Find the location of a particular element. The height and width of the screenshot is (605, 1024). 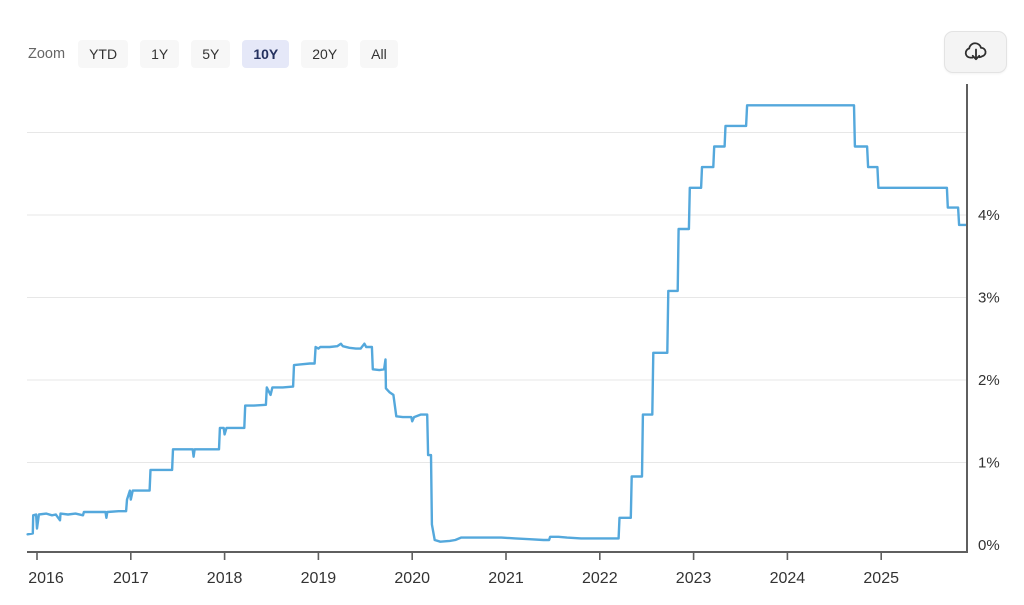

x-tick-label: 2024 is located at coordinates (788, 578).